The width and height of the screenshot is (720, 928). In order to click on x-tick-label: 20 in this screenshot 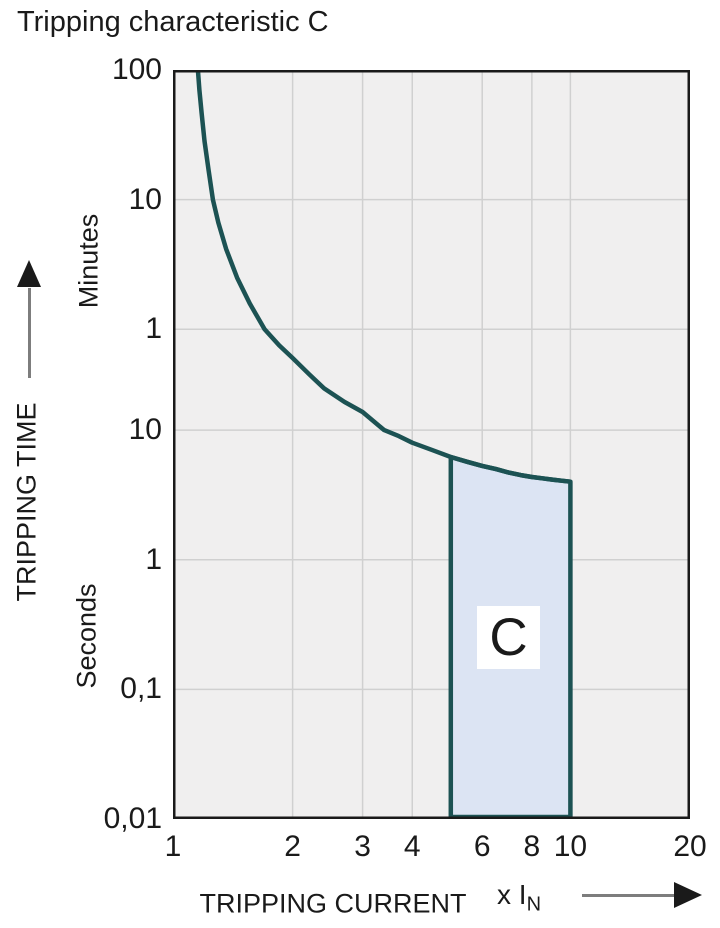, I will do `click(690, 846)`.